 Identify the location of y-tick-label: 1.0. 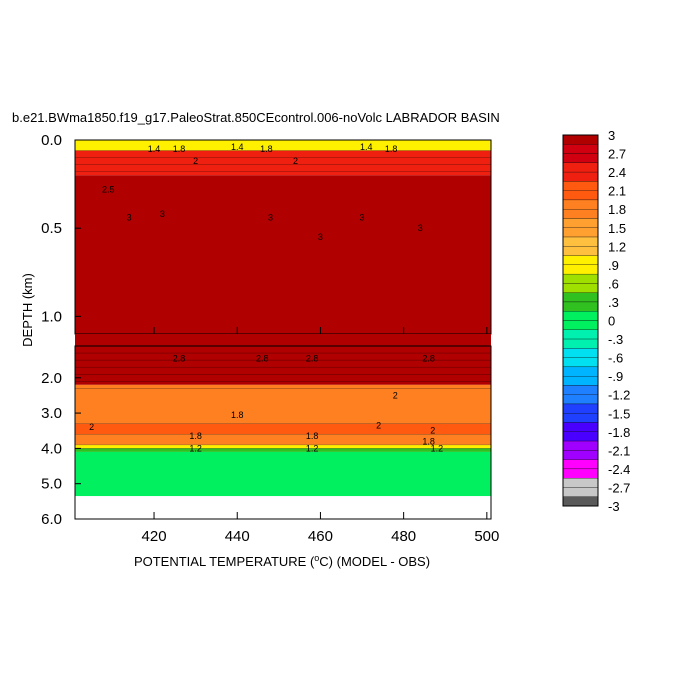
(51, 316).